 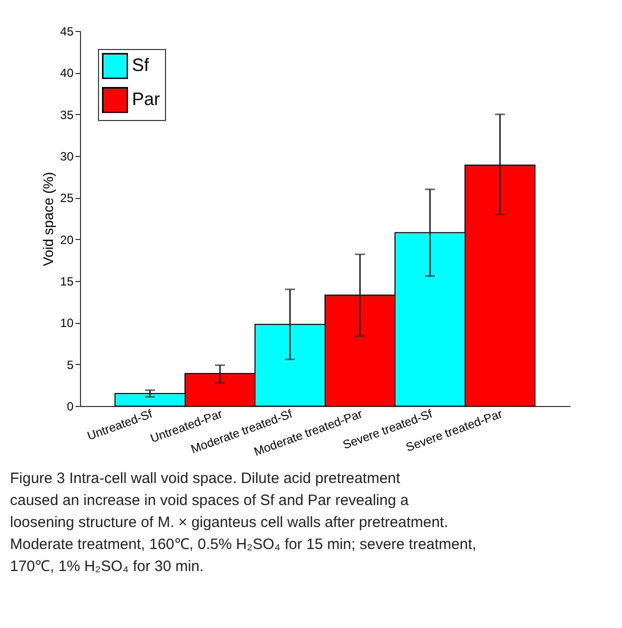 I want to click on y-axis-title: Void space (%), so click(x=48, y=219).